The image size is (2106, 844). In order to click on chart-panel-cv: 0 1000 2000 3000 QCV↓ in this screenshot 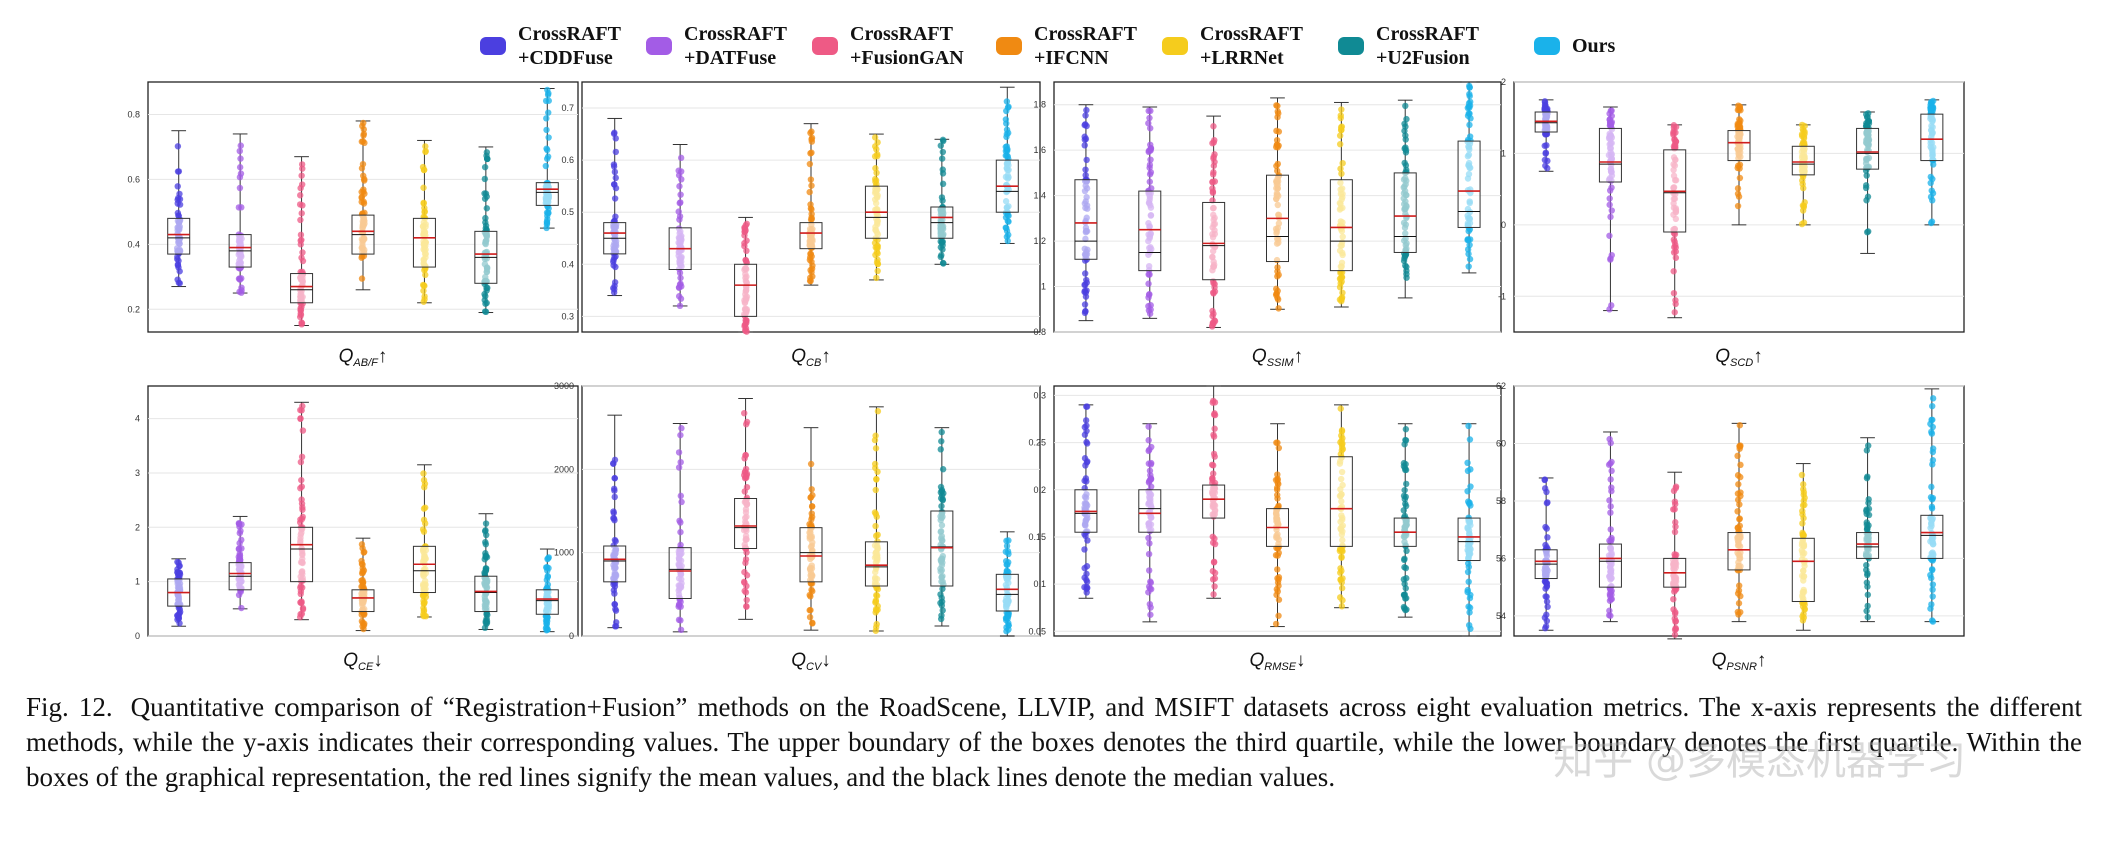, I will do `click(797, 527)`.